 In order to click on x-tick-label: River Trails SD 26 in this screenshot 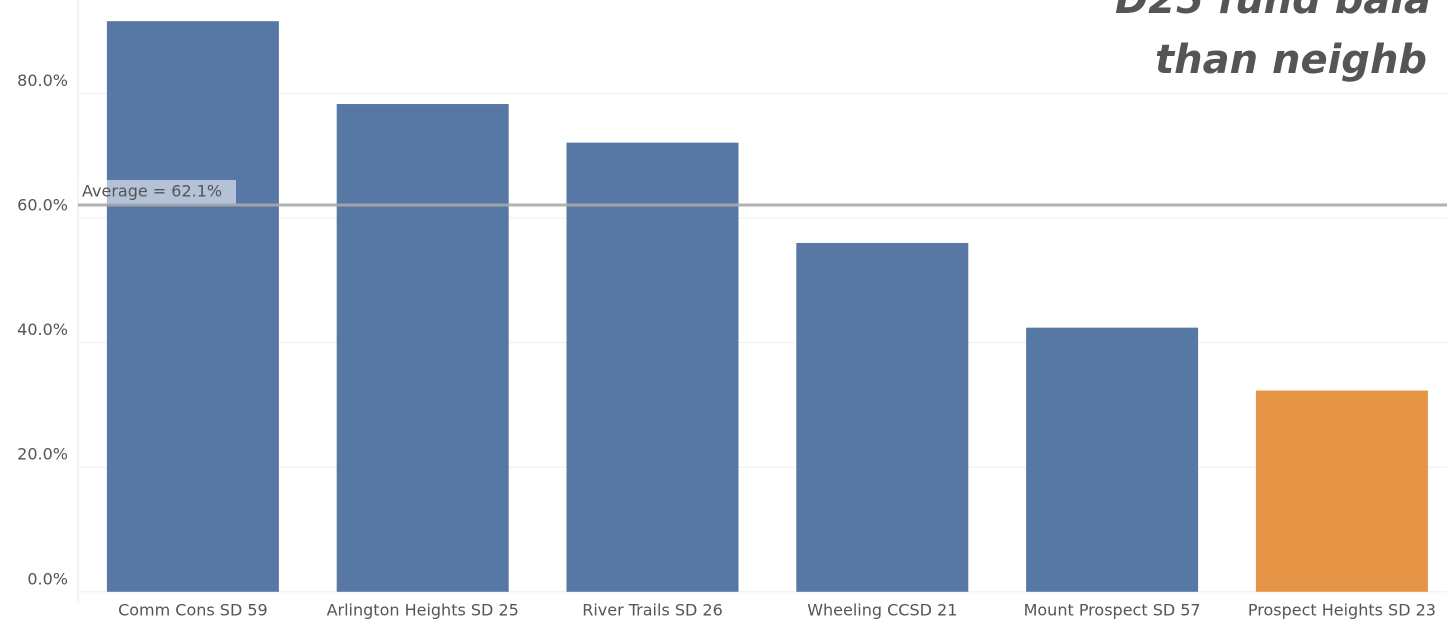, I will do `click(652, 610)`.